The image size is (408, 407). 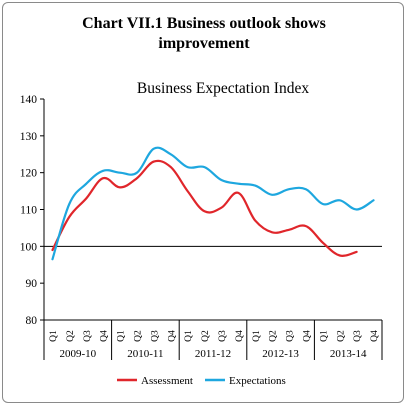 I want to click on quarter-label-12: Q1, so click(x=257, y=336).